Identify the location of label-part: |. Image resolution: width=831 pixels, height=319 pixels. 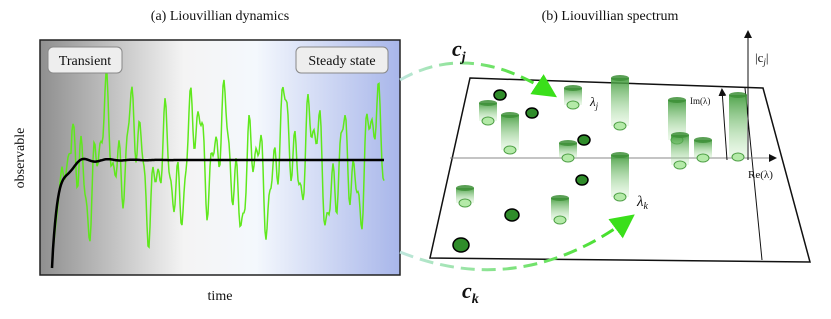
(767, 57).